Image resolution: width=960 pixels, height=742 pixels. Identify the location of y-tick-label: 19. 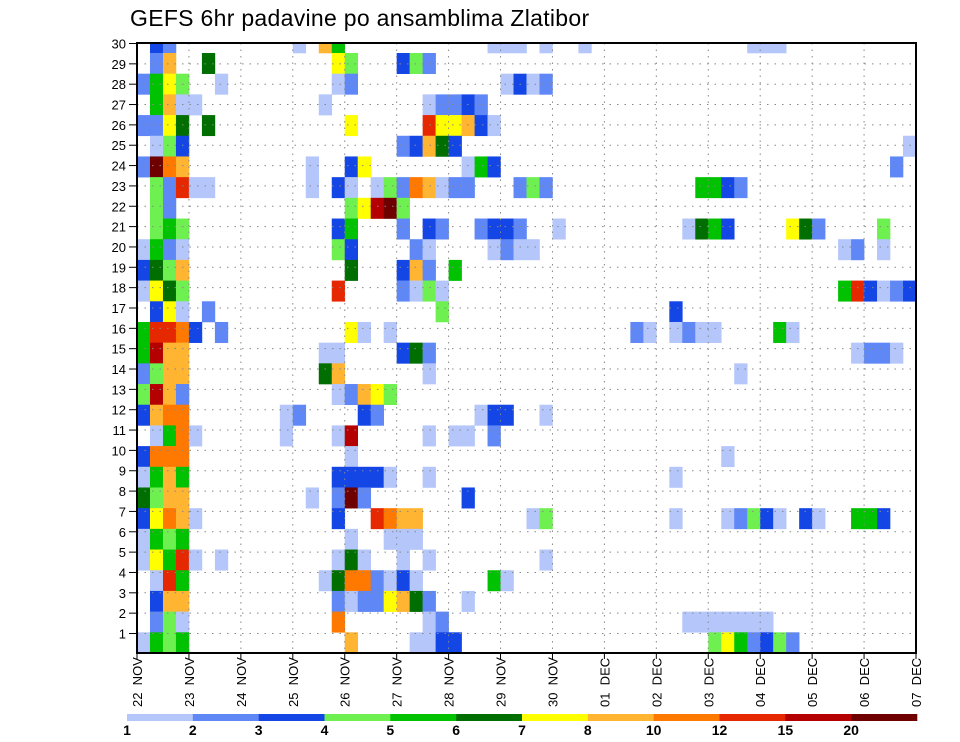
(119, 267).